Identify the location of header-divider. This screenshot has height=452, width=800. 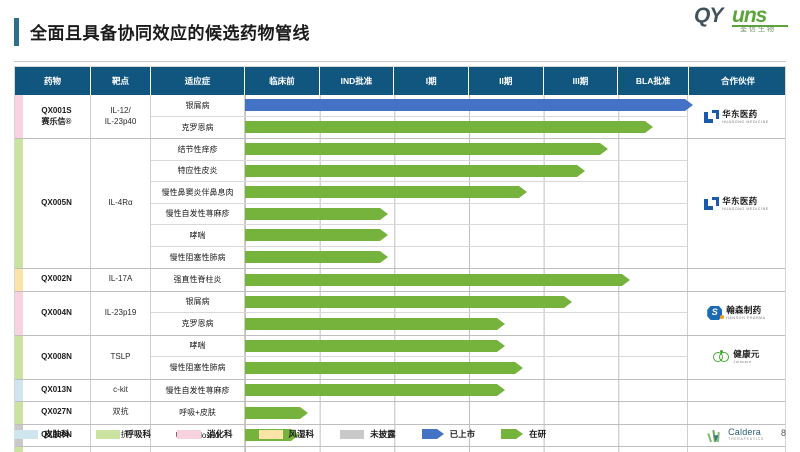
(400, 61).